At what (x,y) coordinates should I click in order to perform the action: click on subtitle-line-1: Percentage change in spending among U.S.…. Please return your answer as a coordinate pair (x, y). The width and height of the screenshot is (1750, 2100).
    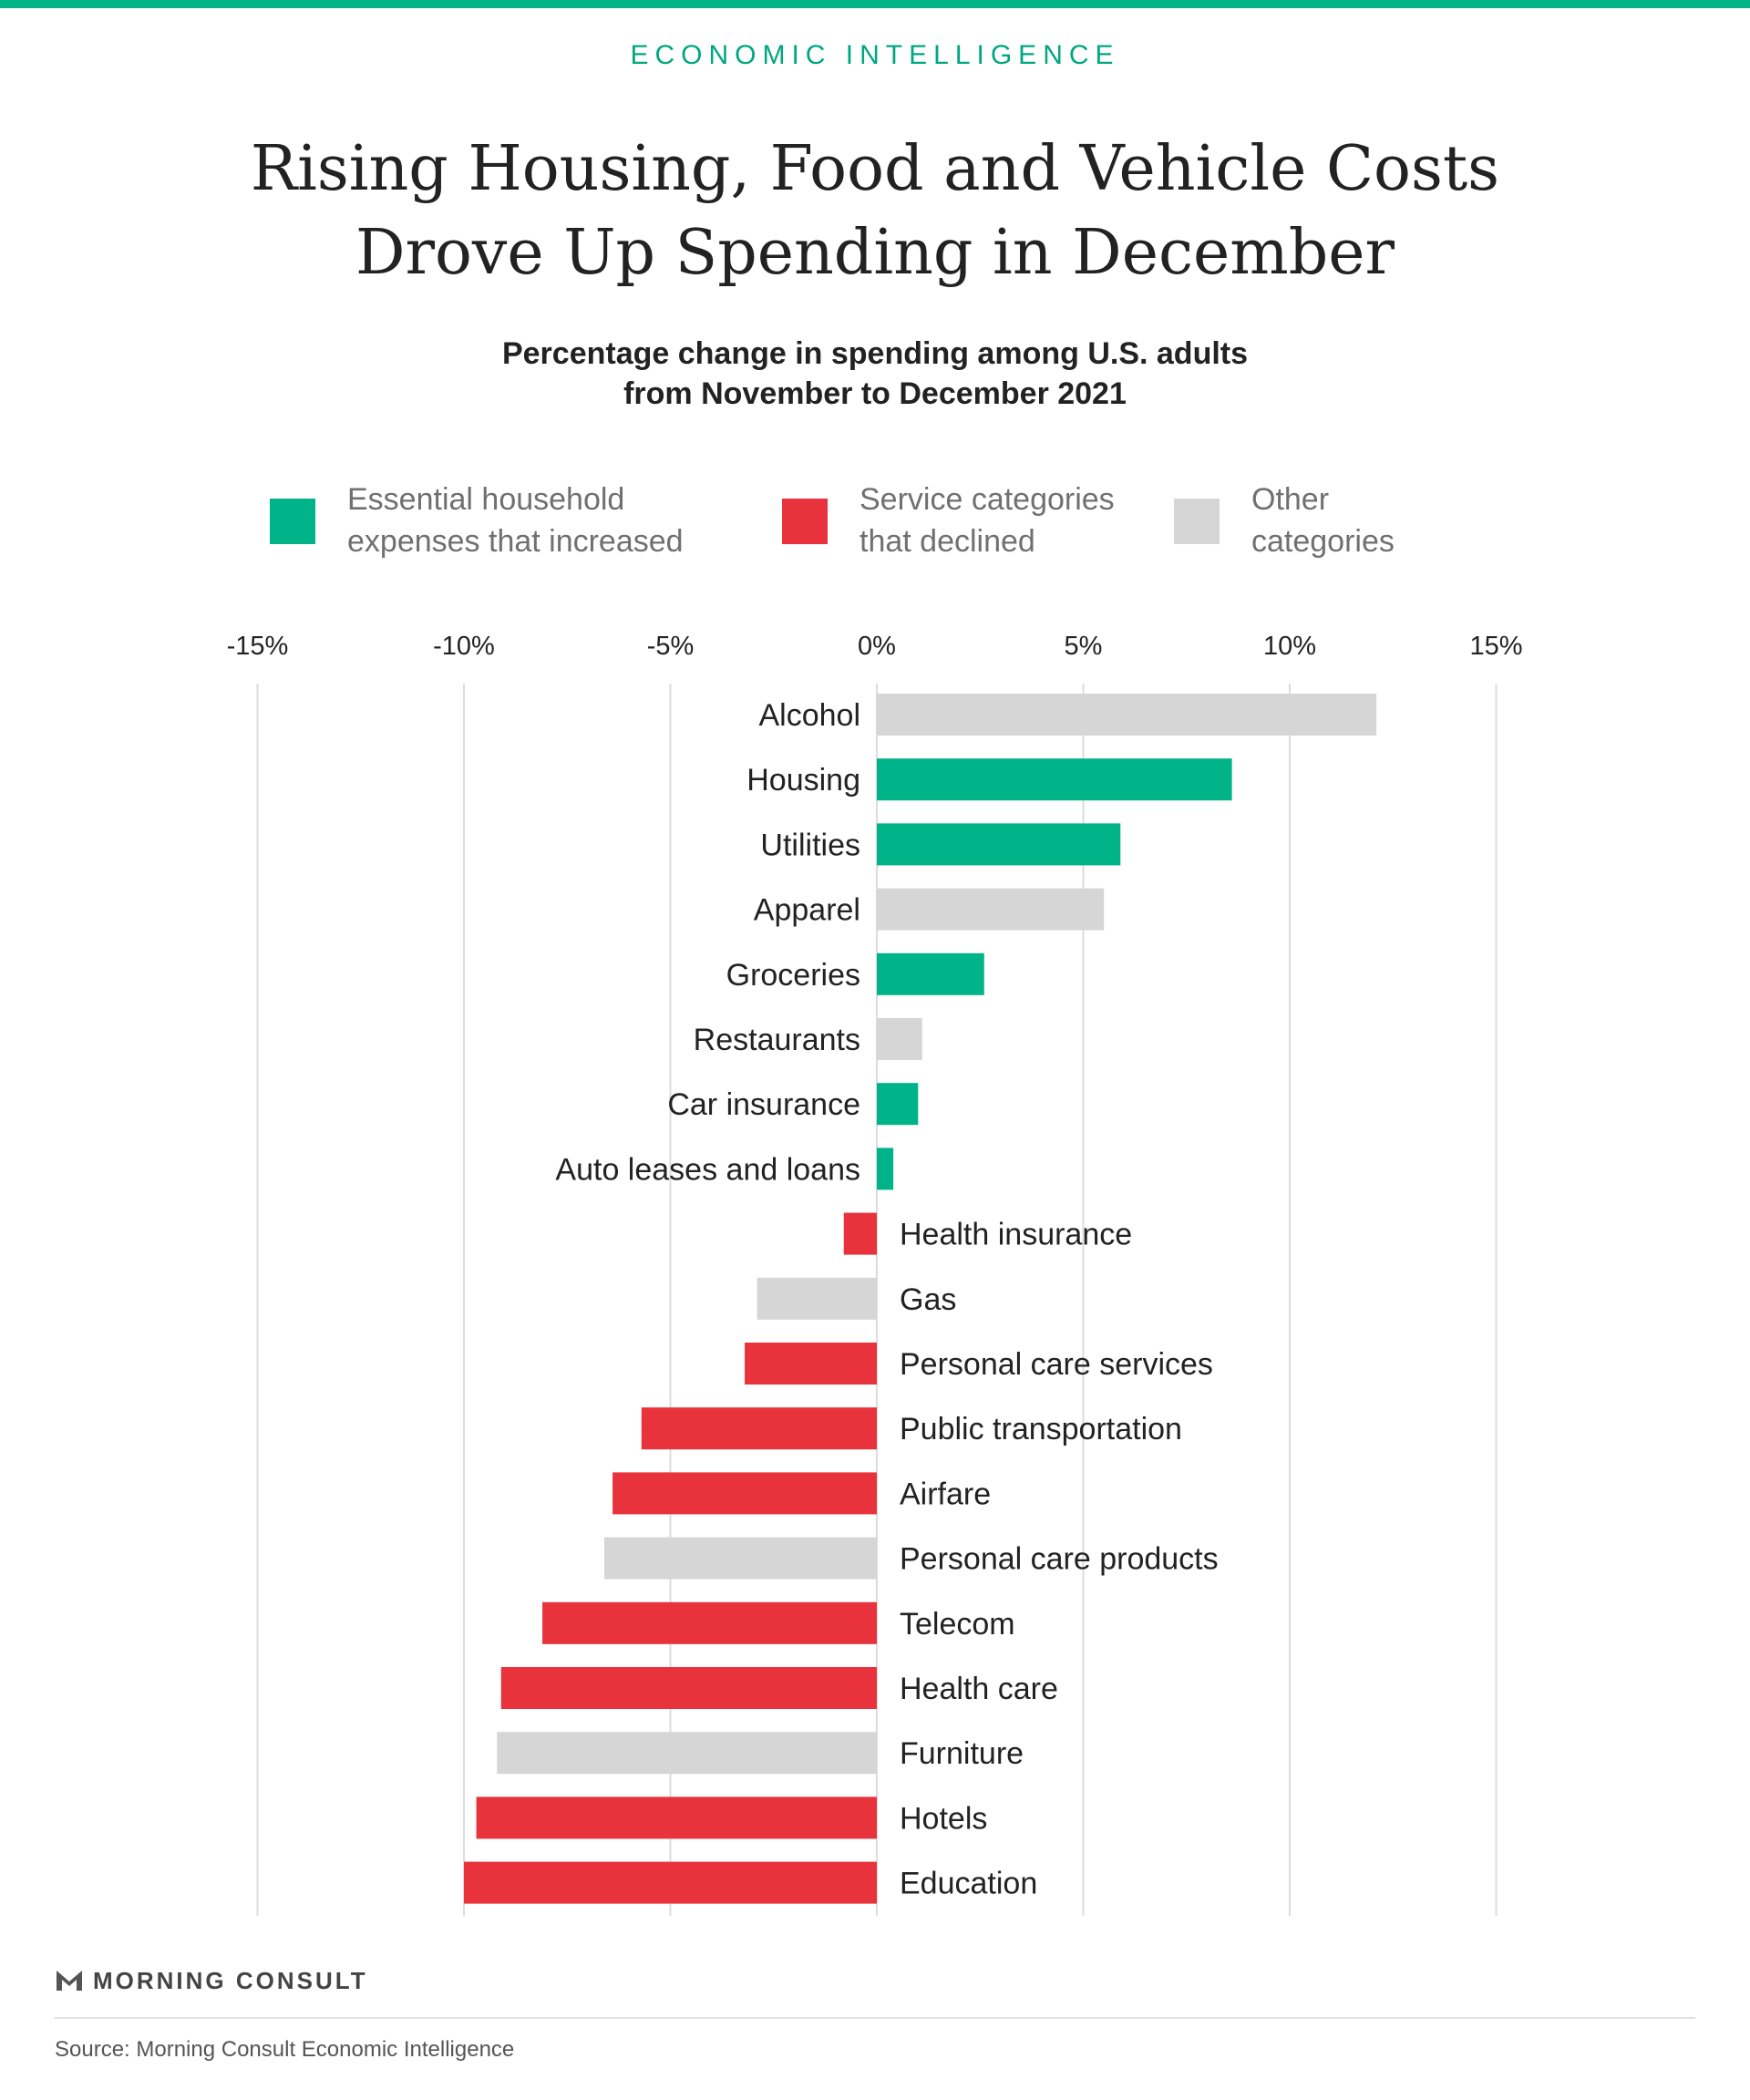
    Looking at the image, I should click on (875, 354).